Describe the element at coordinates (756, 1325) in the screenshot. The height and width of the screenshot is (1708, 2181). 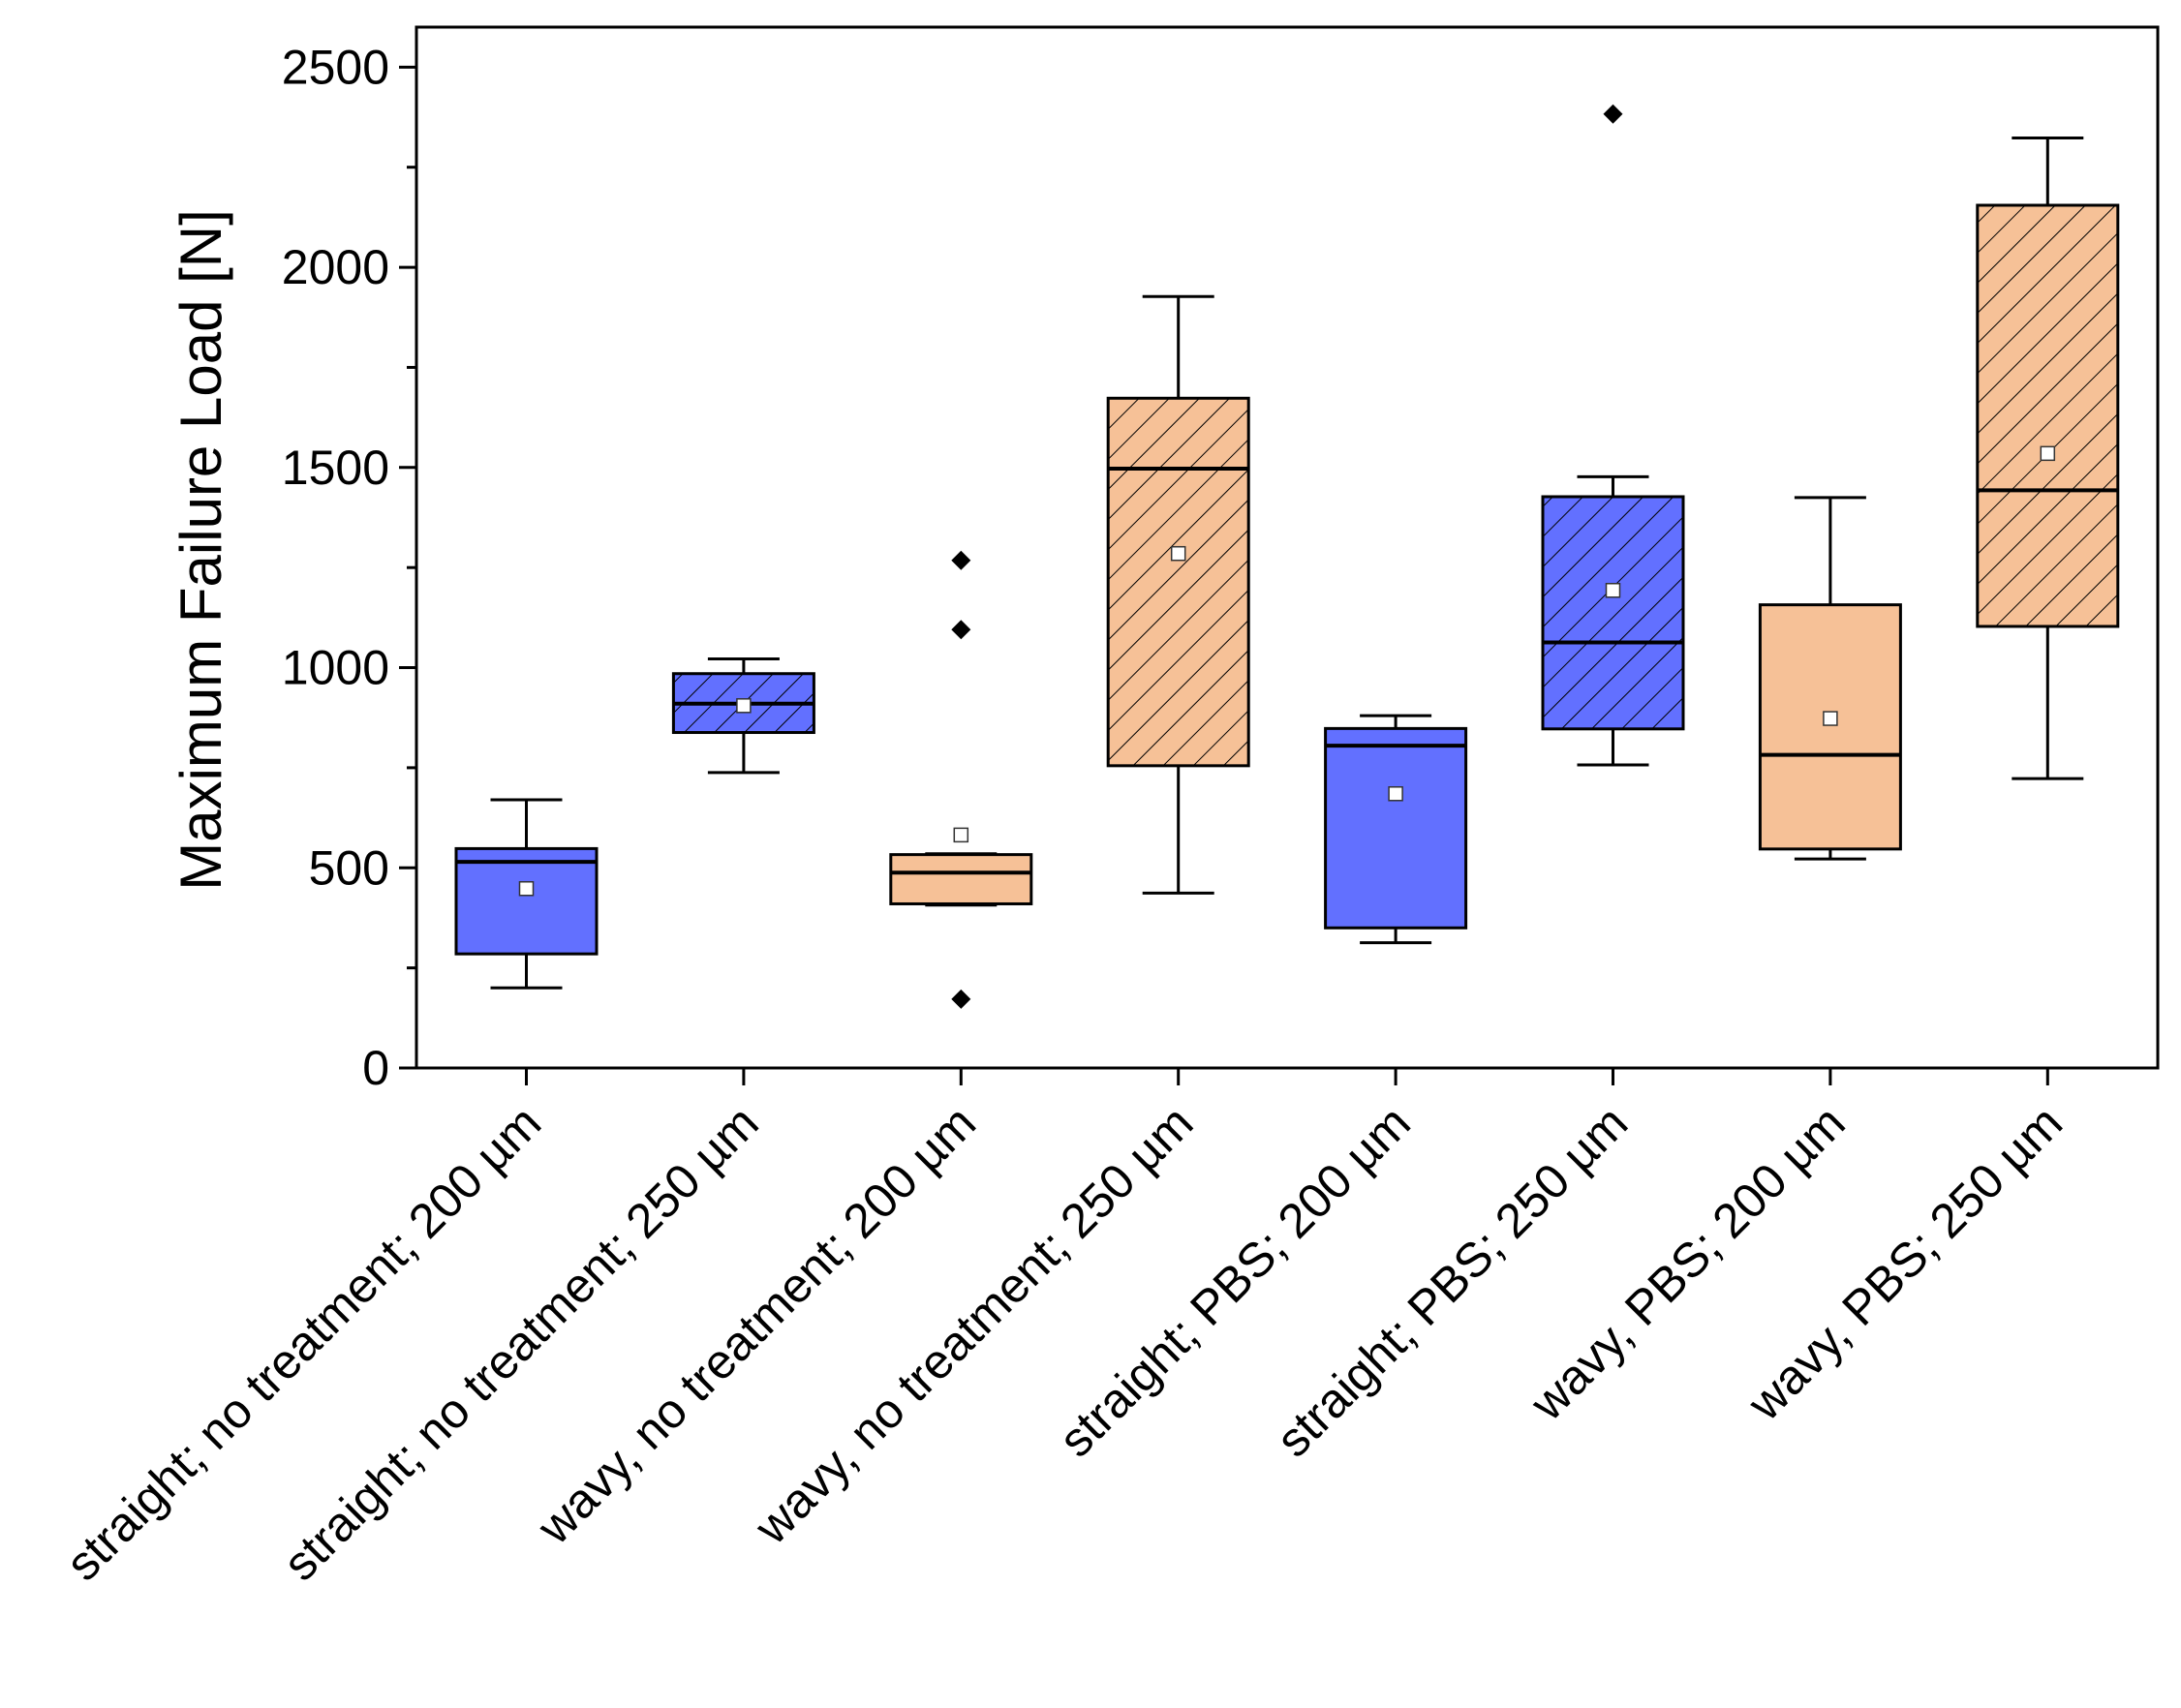
I see `x-tick-label: wavy, no treatment; 200 µm` at that location.